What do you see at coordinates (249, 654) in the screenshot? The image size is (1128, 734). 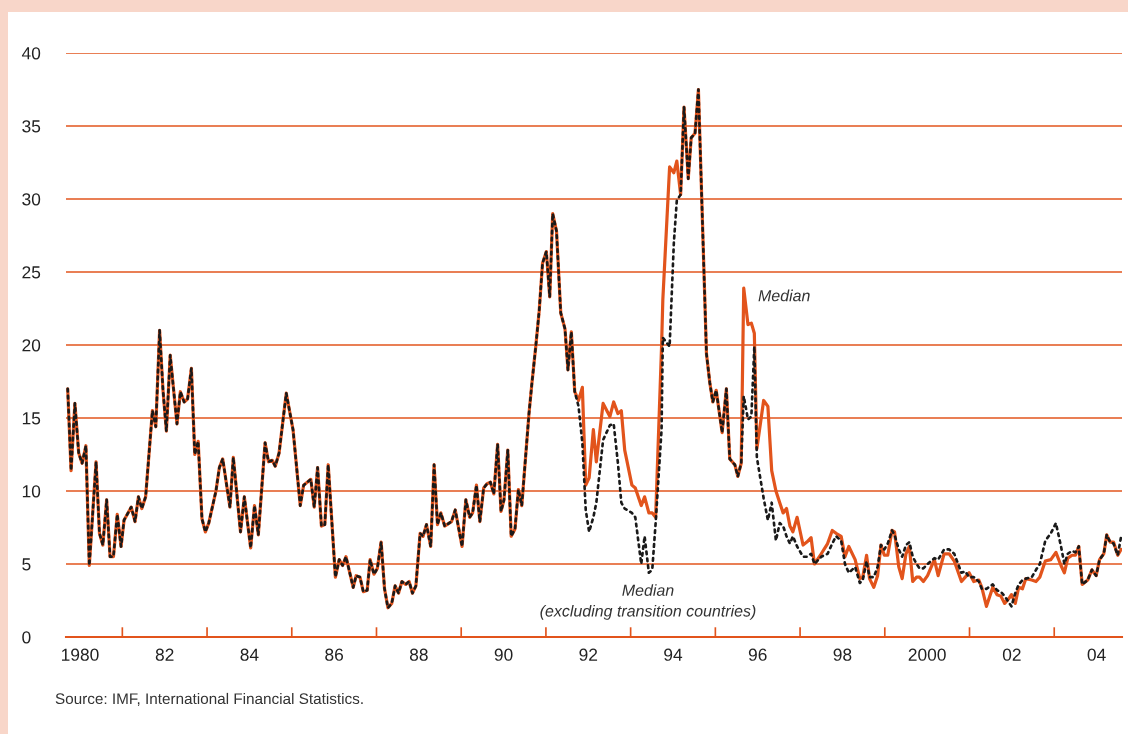 I see `x-tick-label: 84` at bounding box center [249, 654].